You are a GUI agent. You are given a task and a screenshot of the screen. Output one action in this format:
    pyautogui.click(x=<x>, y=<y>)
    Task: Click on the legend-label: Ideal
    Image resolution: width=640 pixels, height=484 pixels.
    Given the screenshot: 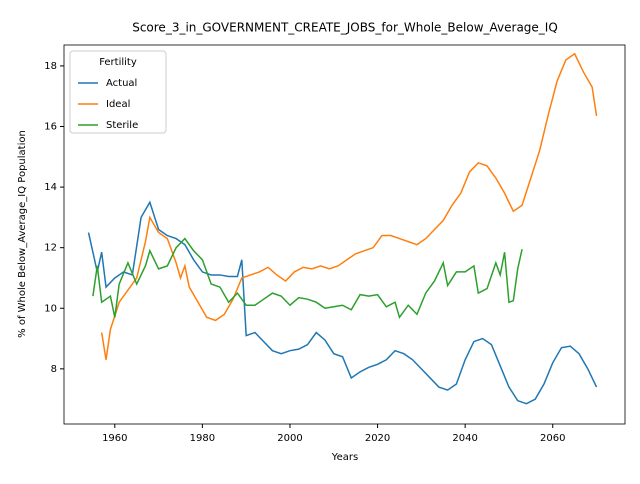 What is the action you would take?
    pyautogui.click(x=118, y=104)
    